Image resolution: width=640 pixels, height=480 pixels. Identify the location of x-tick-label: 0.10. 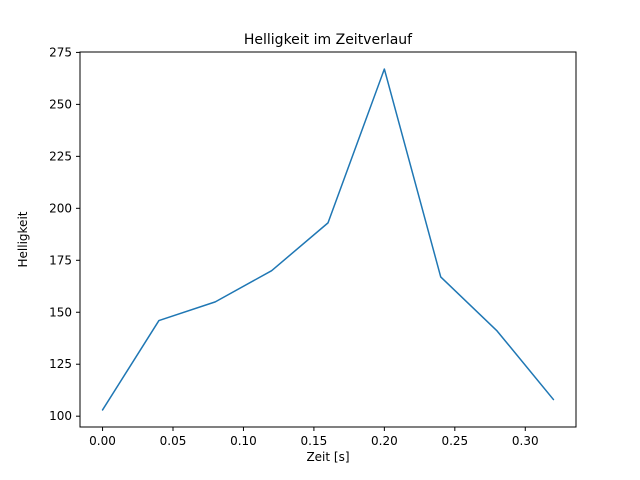
(243, 441).